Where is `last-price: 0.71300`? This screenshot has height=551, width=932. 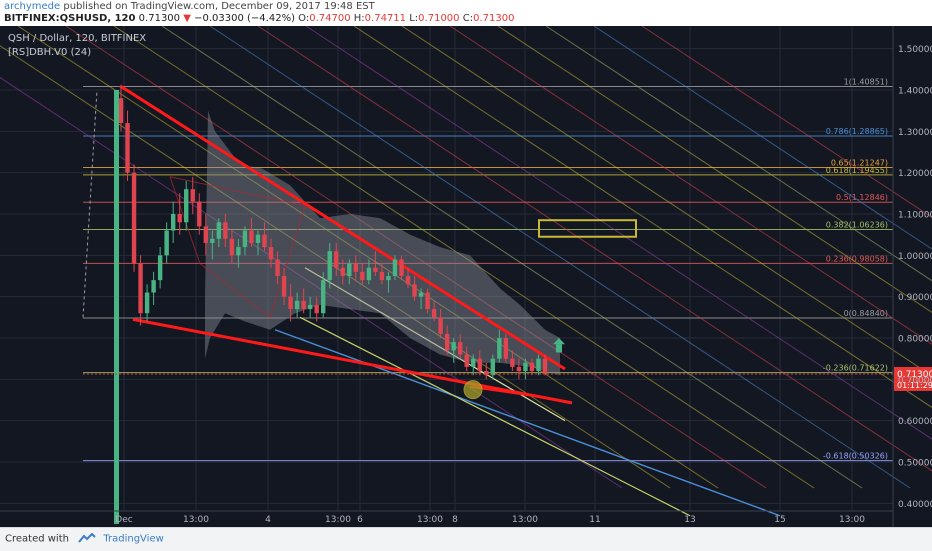 last-price: 0.71300 is located at coordinates (159, 18).